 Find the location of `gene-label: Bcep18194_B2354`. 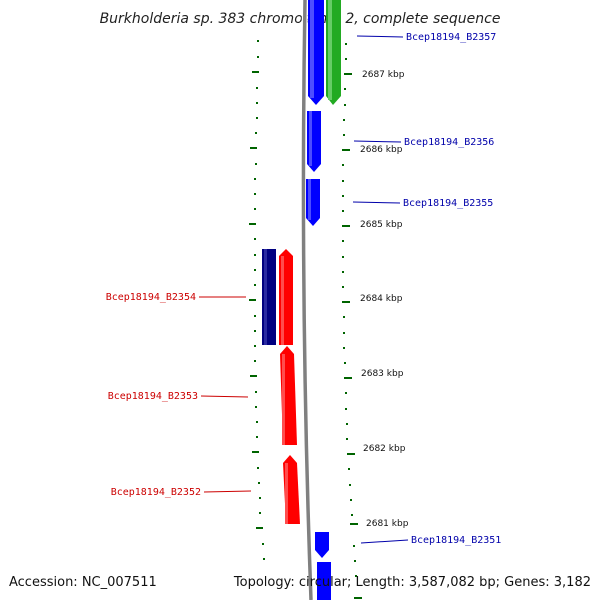

gene-label: Bcep18194_B2354 is located at coordinates (151, 297).